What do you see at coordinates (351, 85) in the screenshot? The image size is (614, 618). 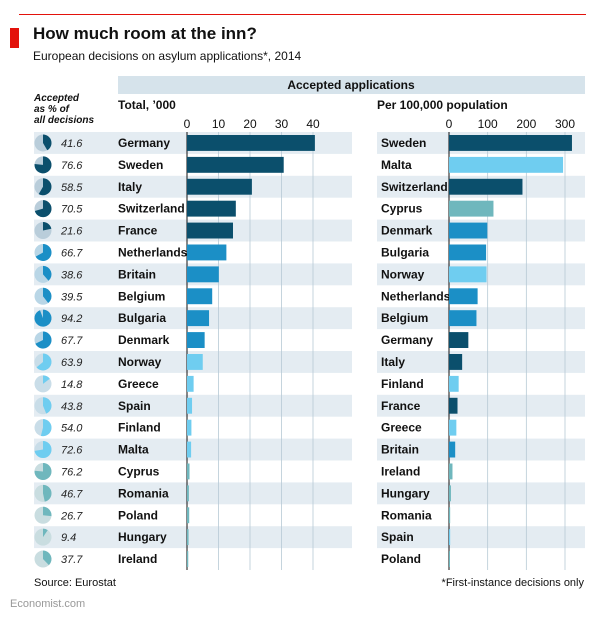 I see `header-band-label: Accepted applications` at bounding box center [351, 85].